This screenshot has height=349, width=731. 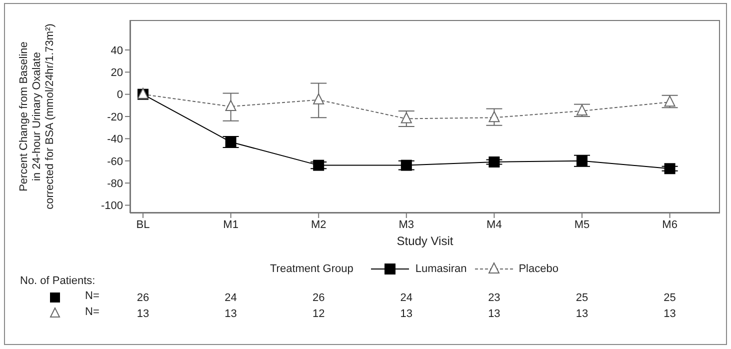 I want to click on x-tick-label: M6, so click(x=670, y=224).